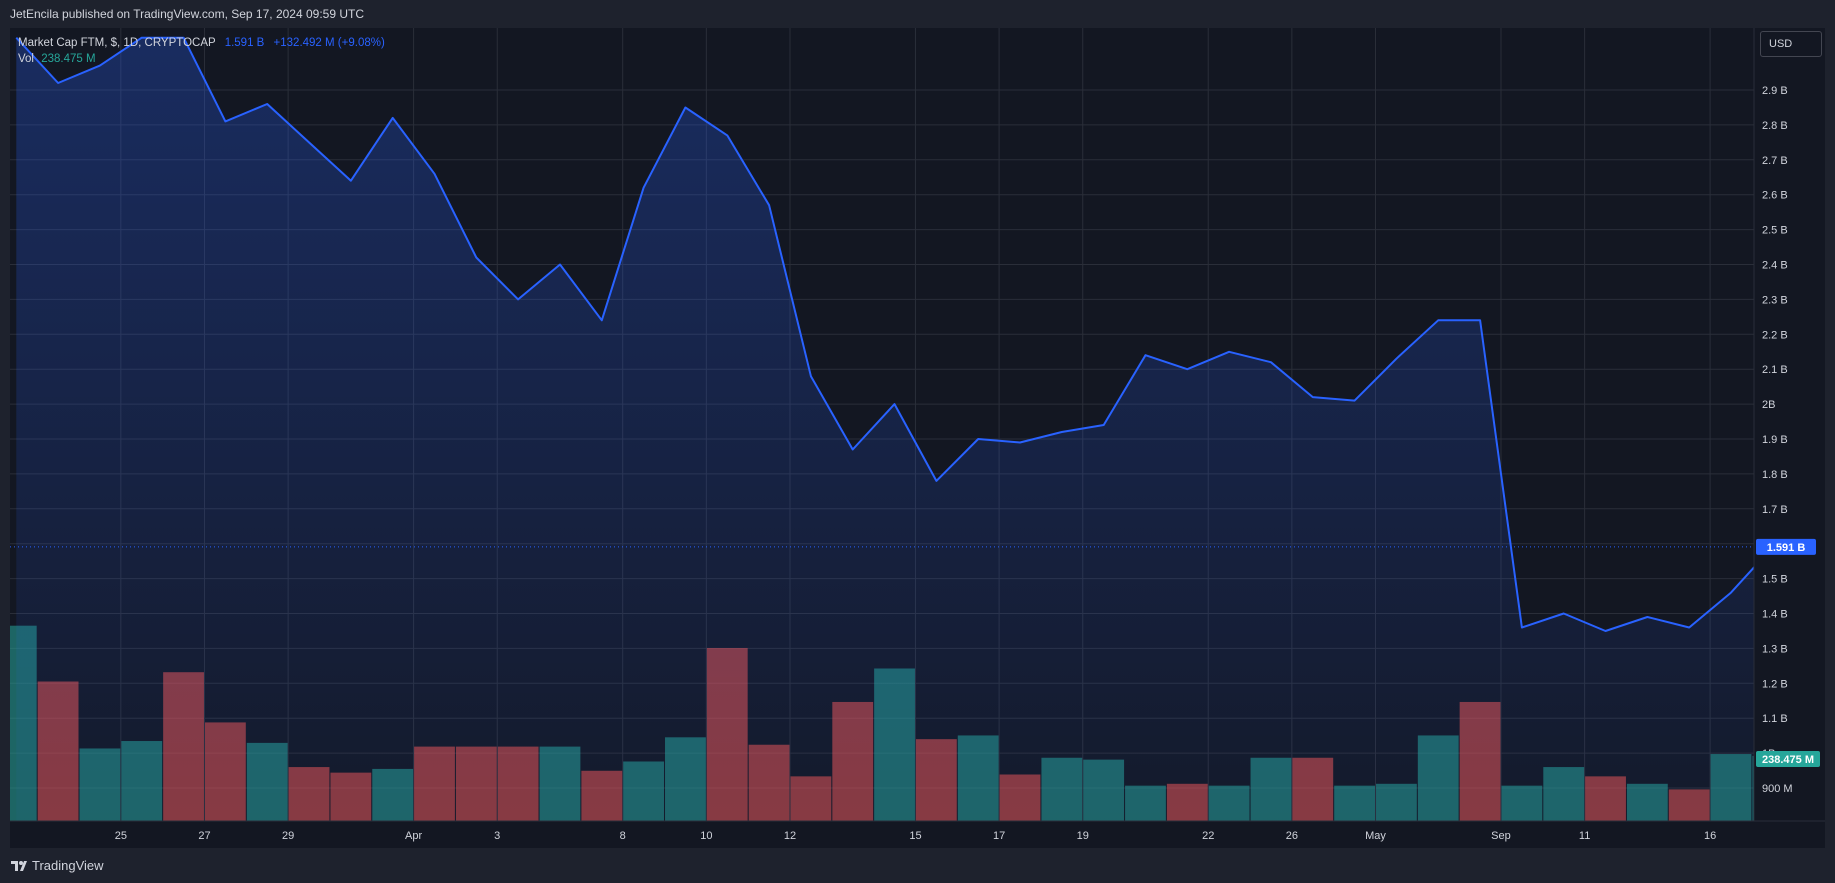 The image size is (1835, 883). Describe the element at coordinates (68, 59) in the screenshot. I see `legend-vol-value: 238.475 M` at that location.